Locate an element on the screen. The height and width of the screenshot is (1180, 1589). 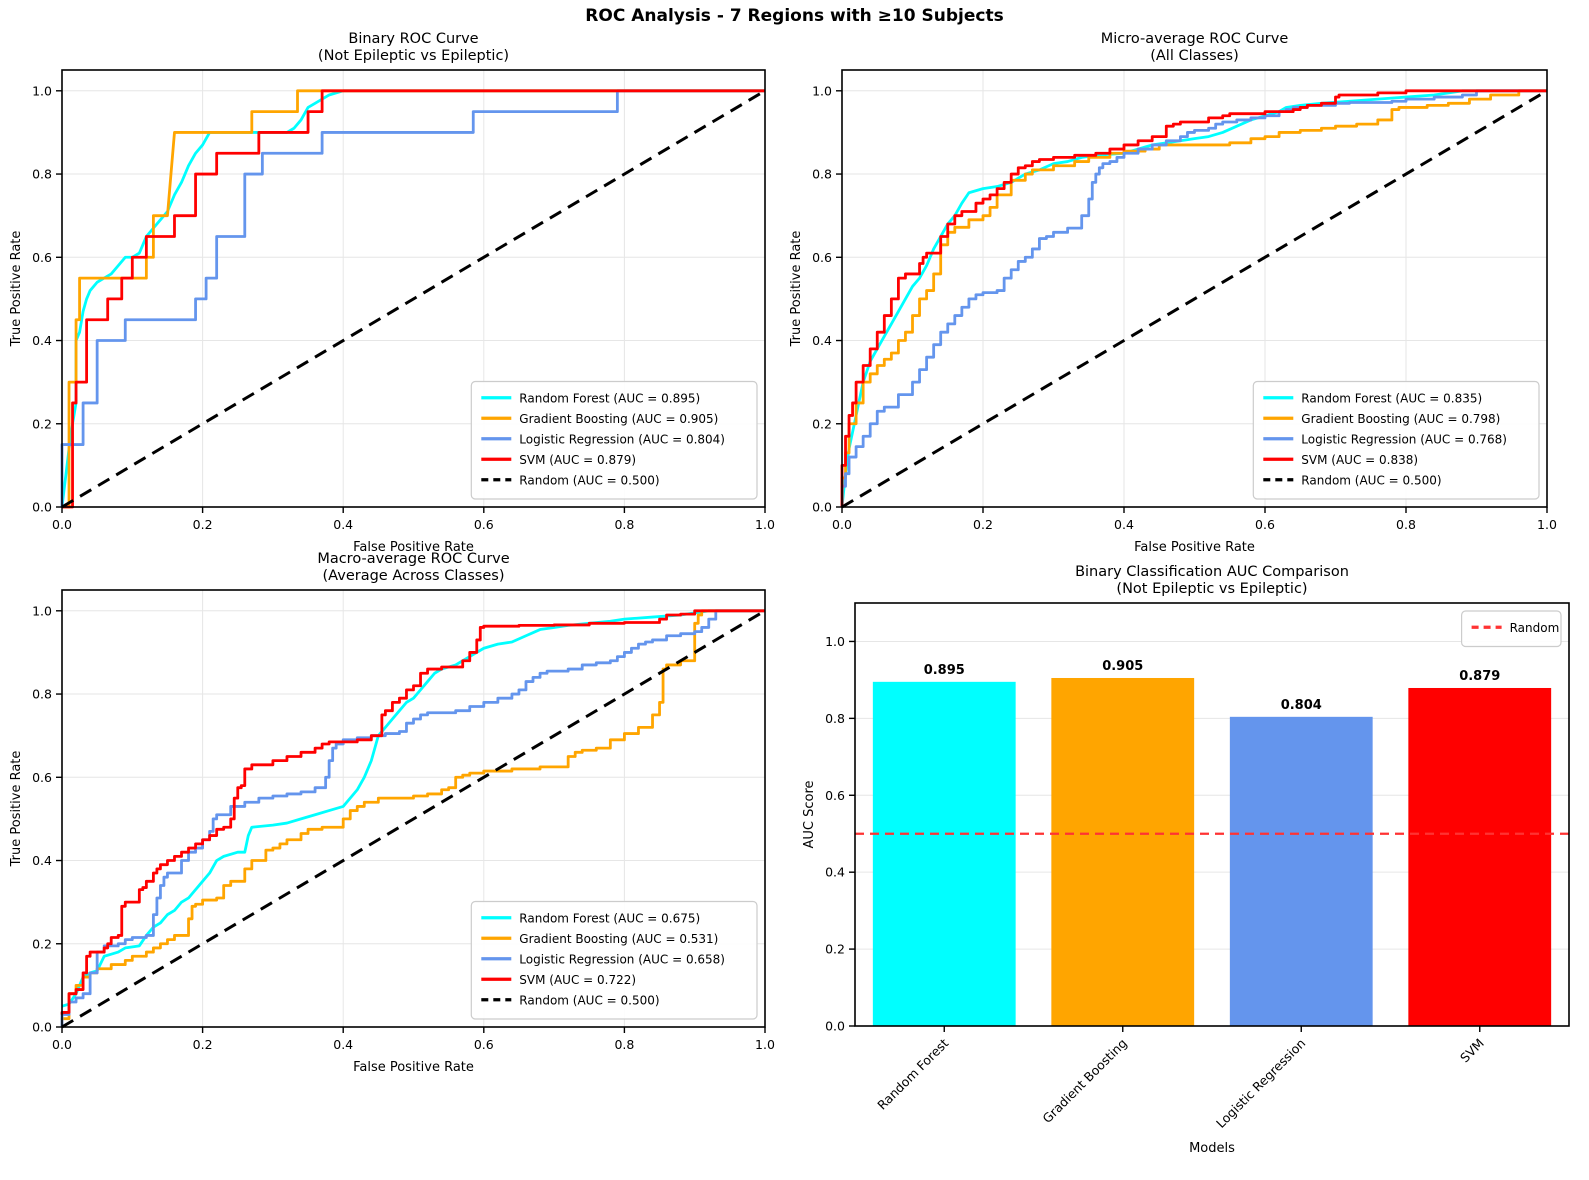
bar-random_forest is located at coordinates (944, 853).